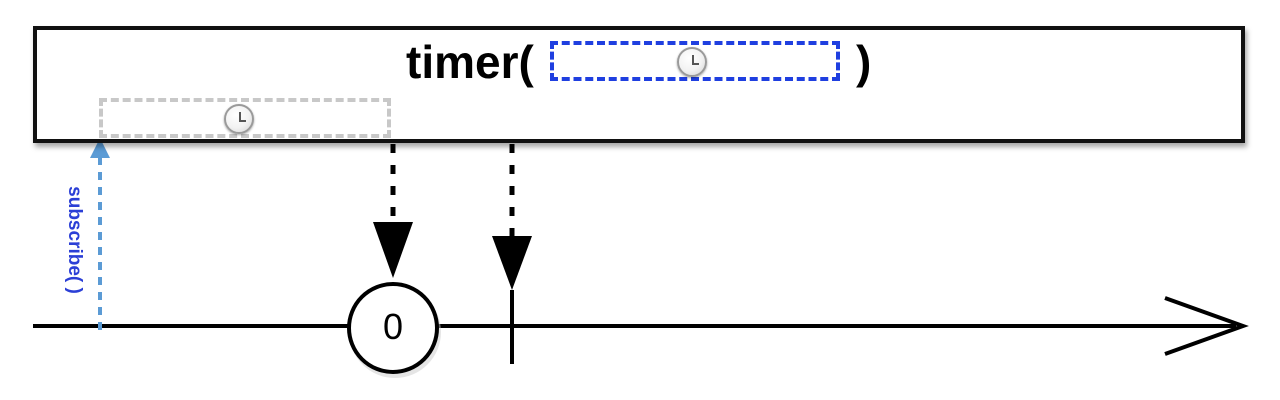 Image resolution: width=1280 pixels, height=400 pixels. I want to click on subscribe-text: subscribe( ), so click(74, 240).